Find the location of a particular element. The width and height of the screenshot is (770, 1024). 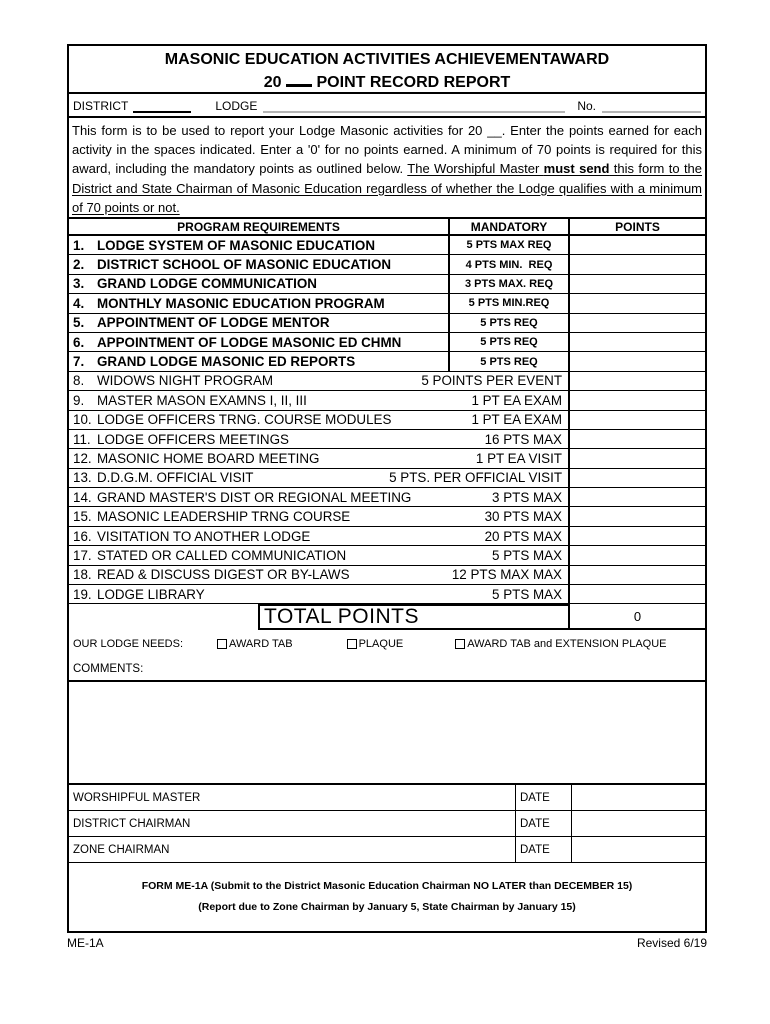

requirement-cell: 11. LODGE OFFICERS MEETINGS 16 PTS MAX is located at coordinates (319, 439).